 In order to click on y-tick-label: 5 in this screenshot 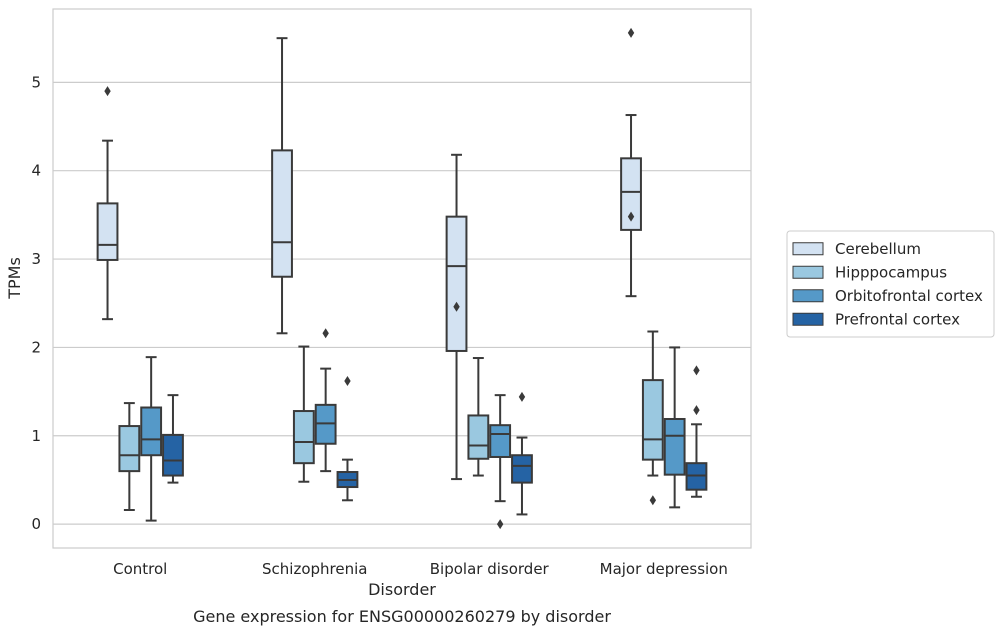, I will do `click(36, 82)`.